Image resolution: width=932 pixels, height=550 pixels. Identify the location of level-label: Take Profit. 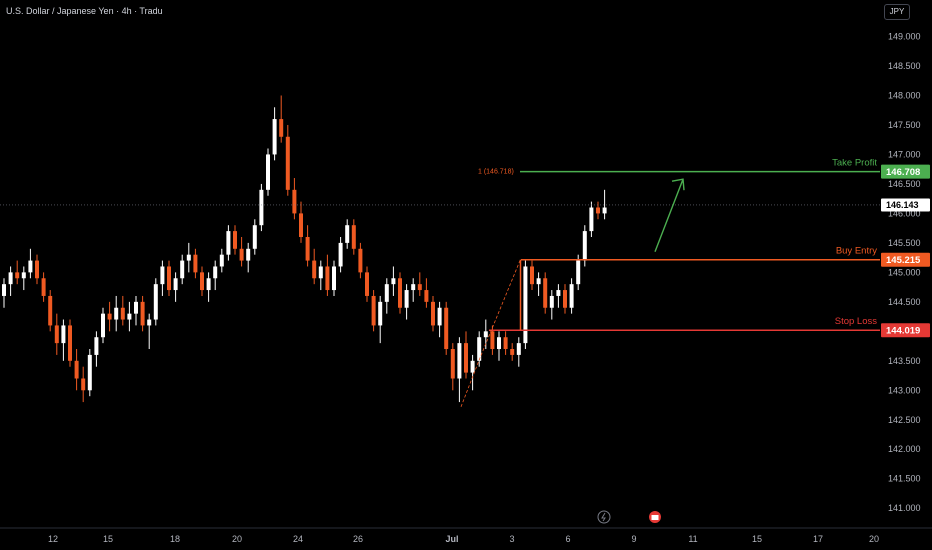
(854, 163).